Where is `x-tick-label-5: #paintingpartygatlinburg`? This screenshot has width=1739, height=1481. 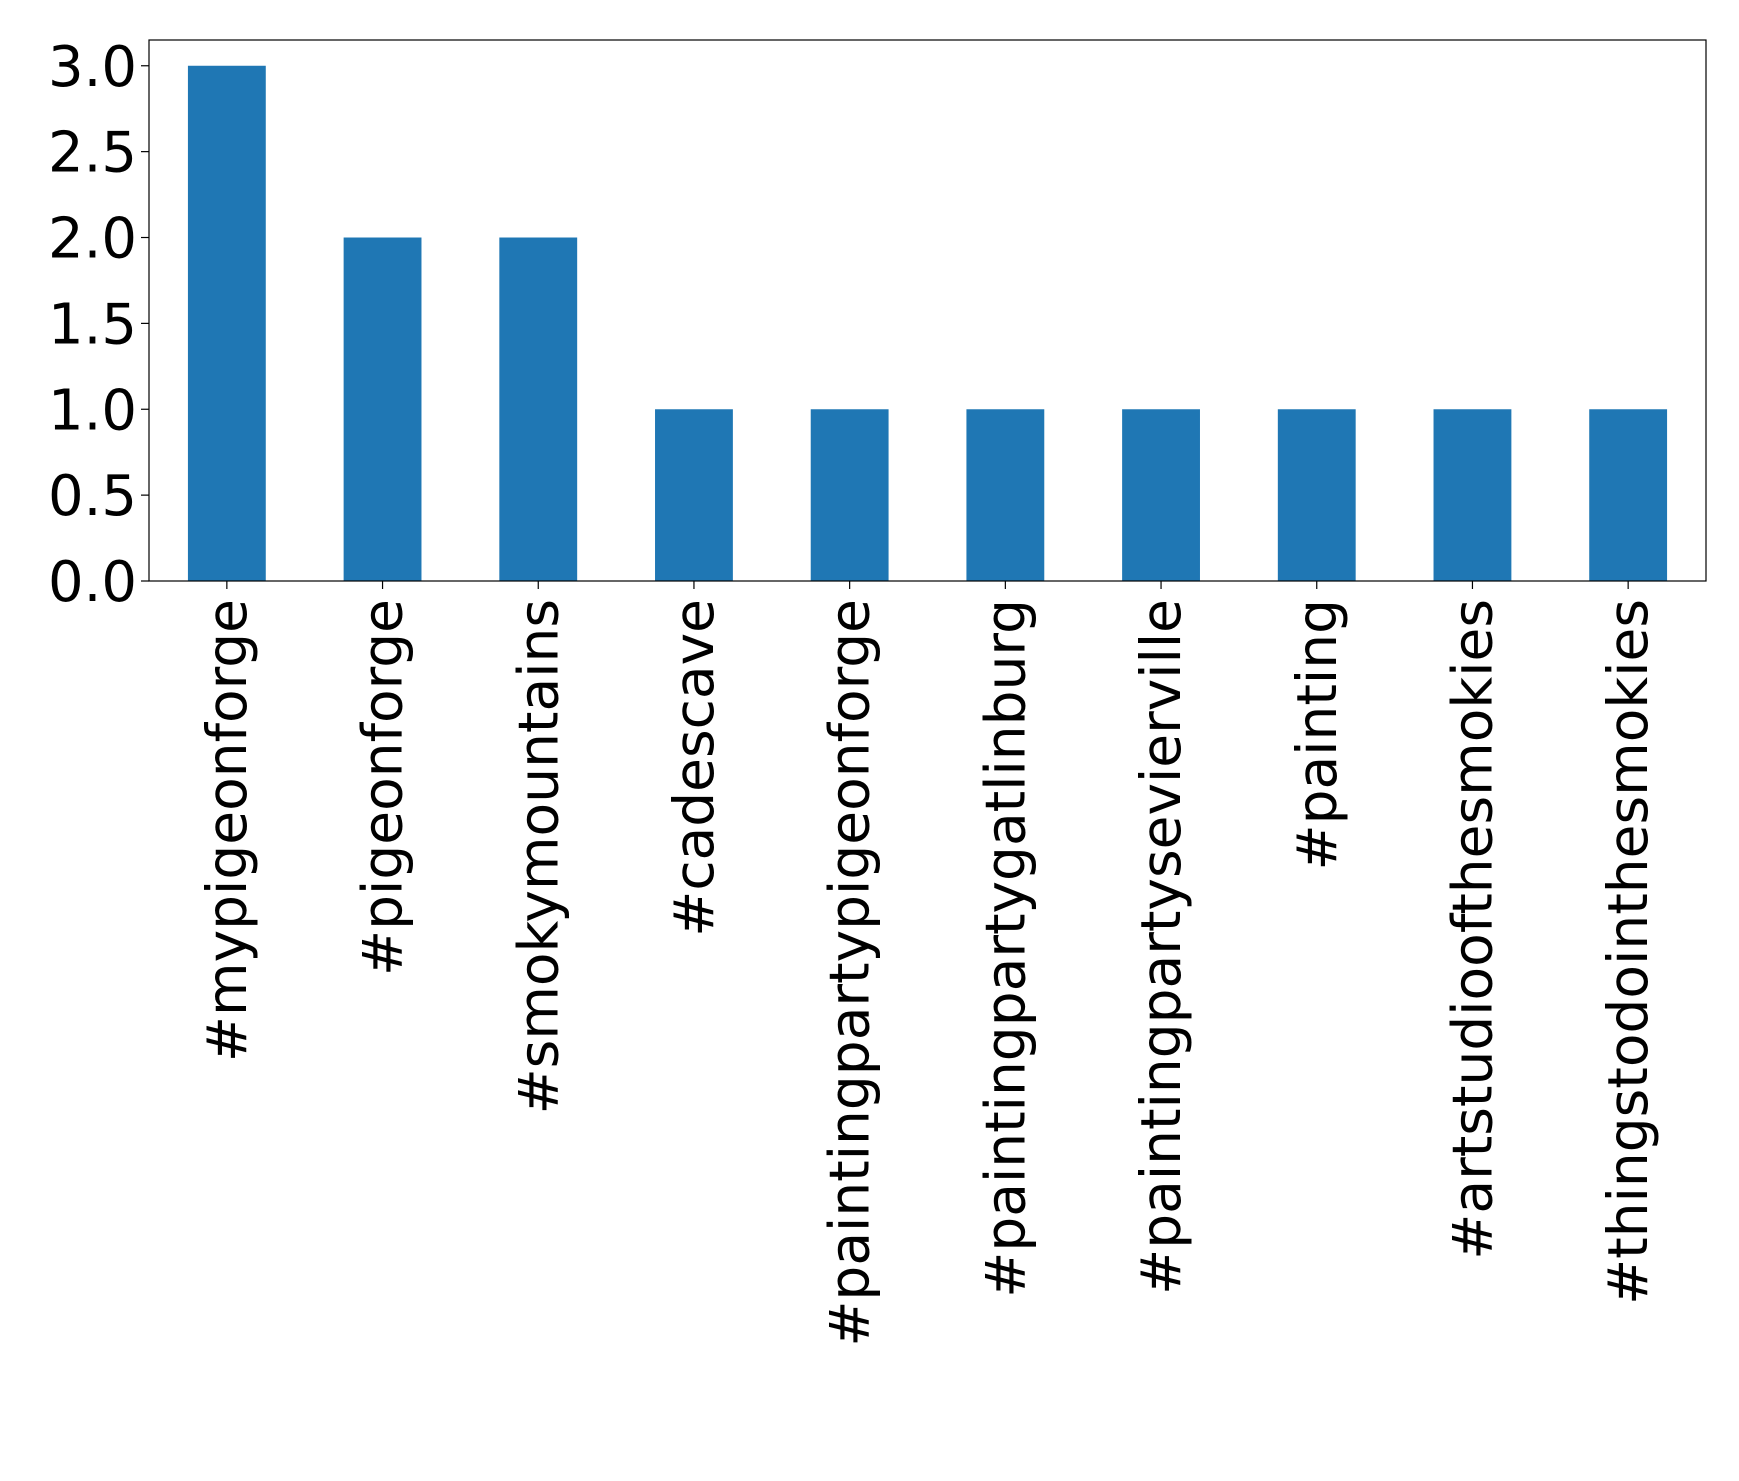 x-tick-label-5: #paintingpartygatlinburg is located at coordinates (1005, 948).